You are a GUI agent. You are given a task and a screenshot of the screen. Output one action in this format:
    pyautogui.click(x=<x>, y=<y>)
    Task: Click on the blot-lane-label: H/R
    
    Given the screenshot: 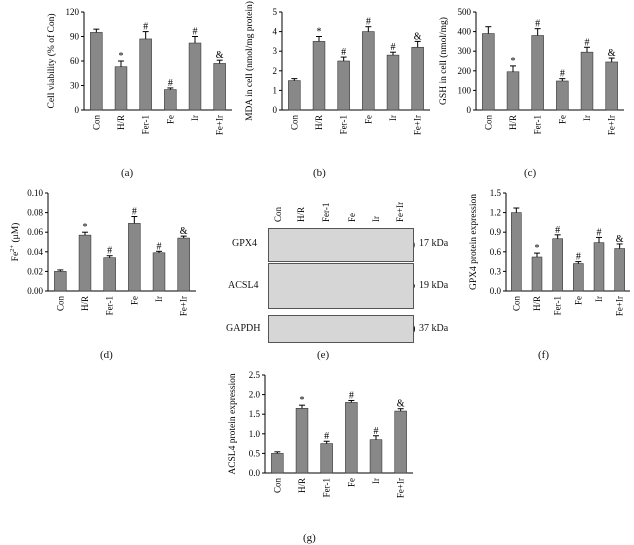 What is the action you would take?
    pyautogui.click(x=301, y=214)
    